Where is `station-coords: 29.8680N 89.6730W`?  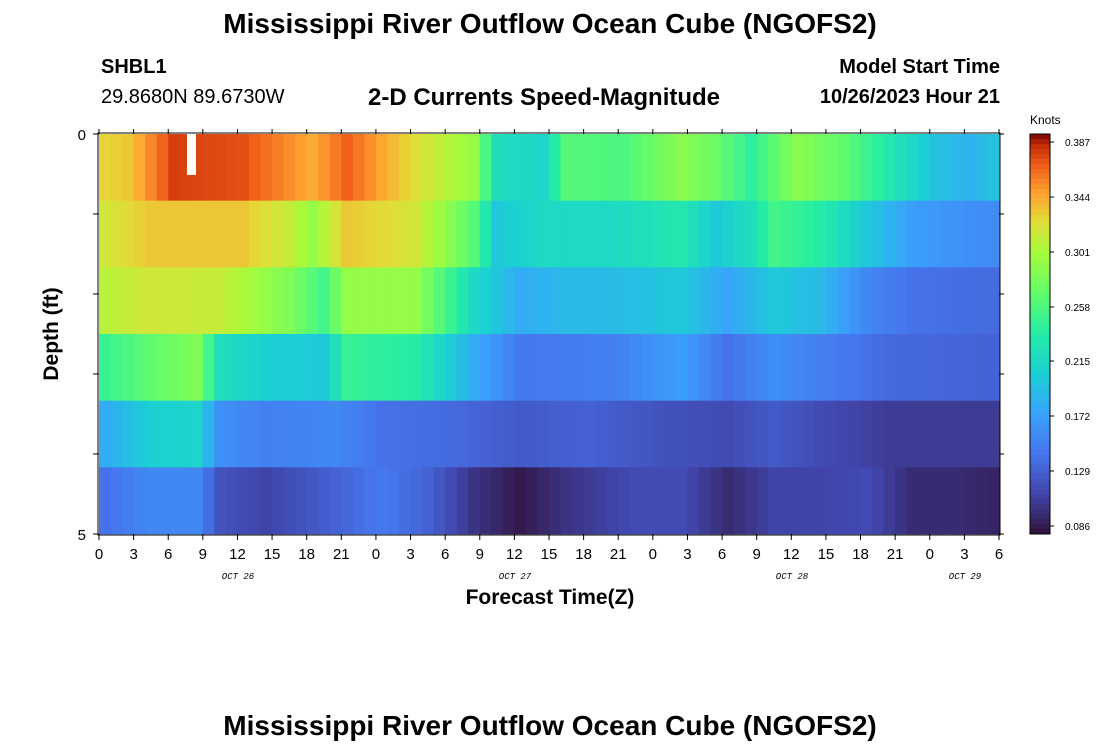
station-coords: 29.8680N 89.6730W is located at coordinates (193, 97).